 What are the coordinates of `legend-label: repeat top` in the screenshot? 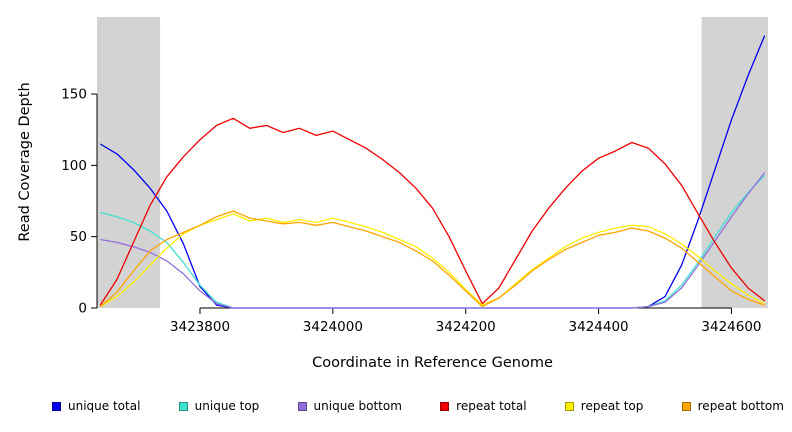 It's located at (612, 406).